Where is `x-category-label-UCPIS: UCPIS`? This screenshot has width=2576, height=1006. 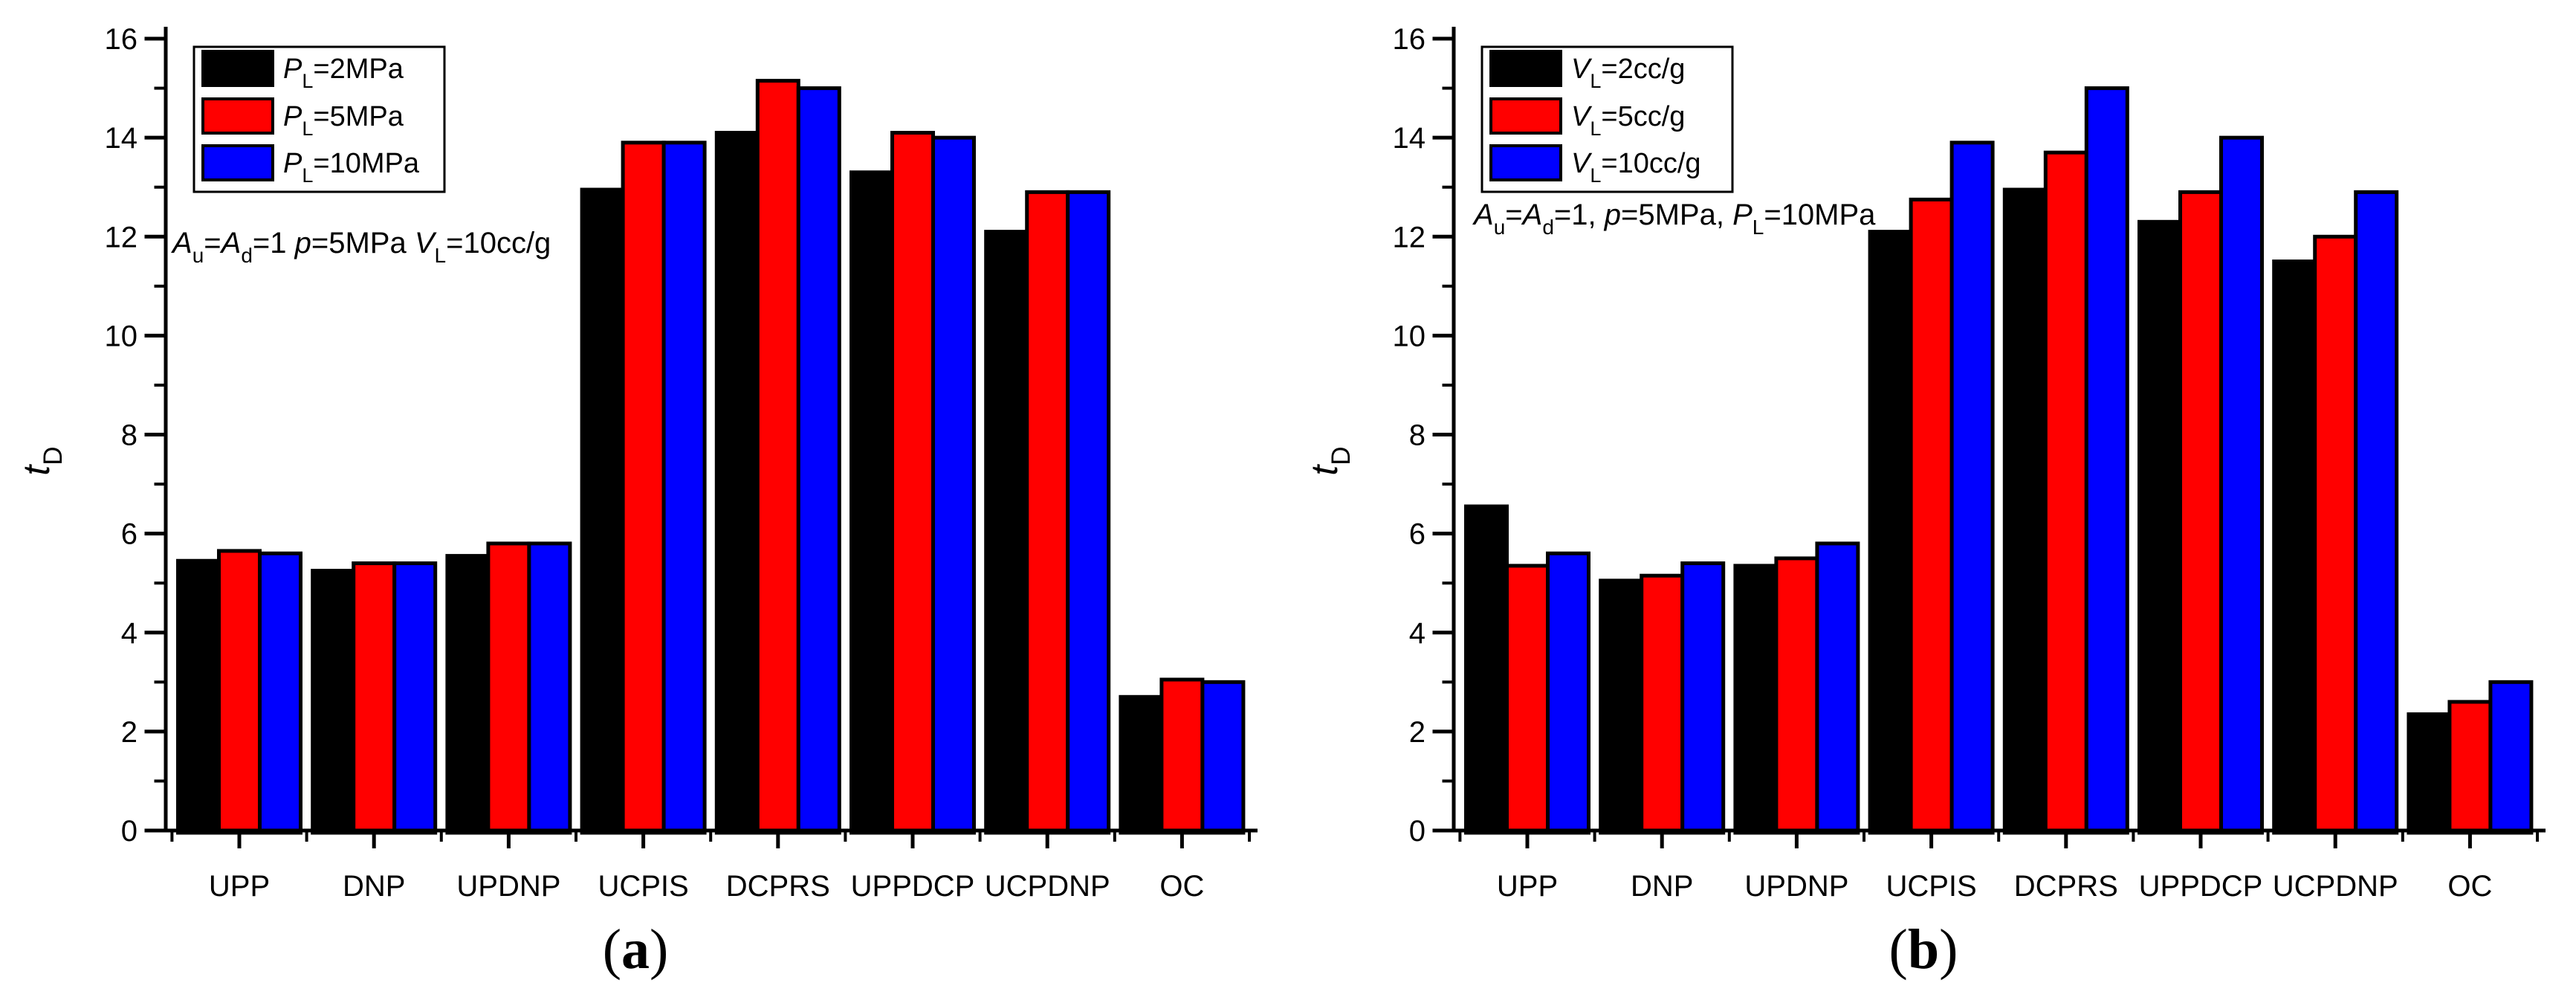
x-category-label-UCPIS: UCPIS is located at coordinates (1931, 886).